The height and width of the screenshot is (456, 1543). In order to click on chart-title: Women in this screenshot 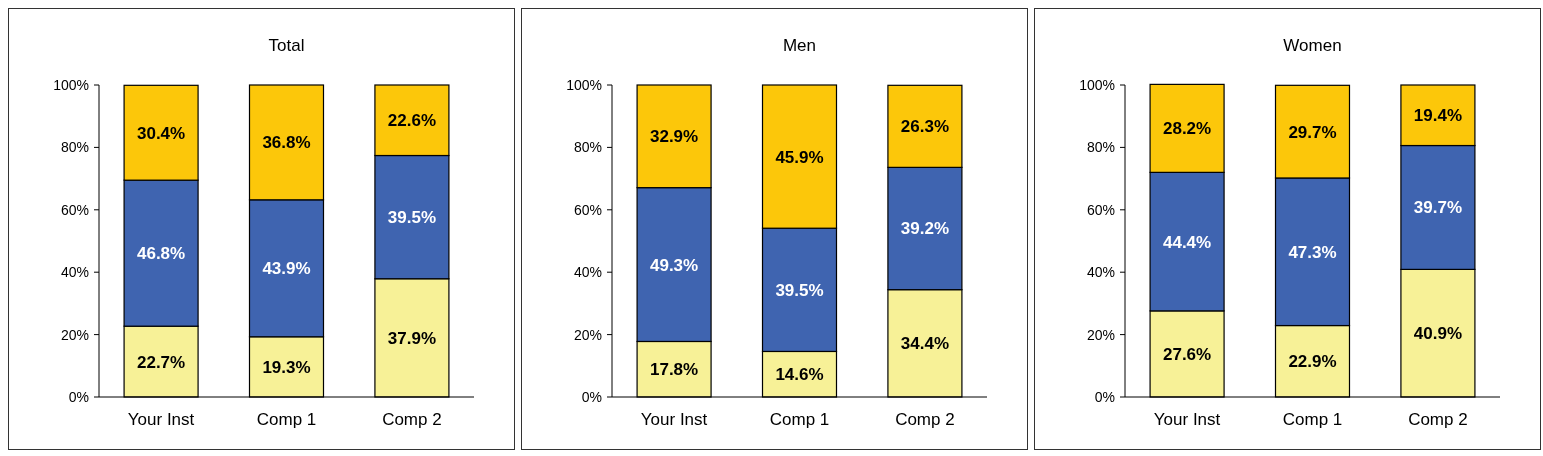, I will do `click(1312, 45)`.